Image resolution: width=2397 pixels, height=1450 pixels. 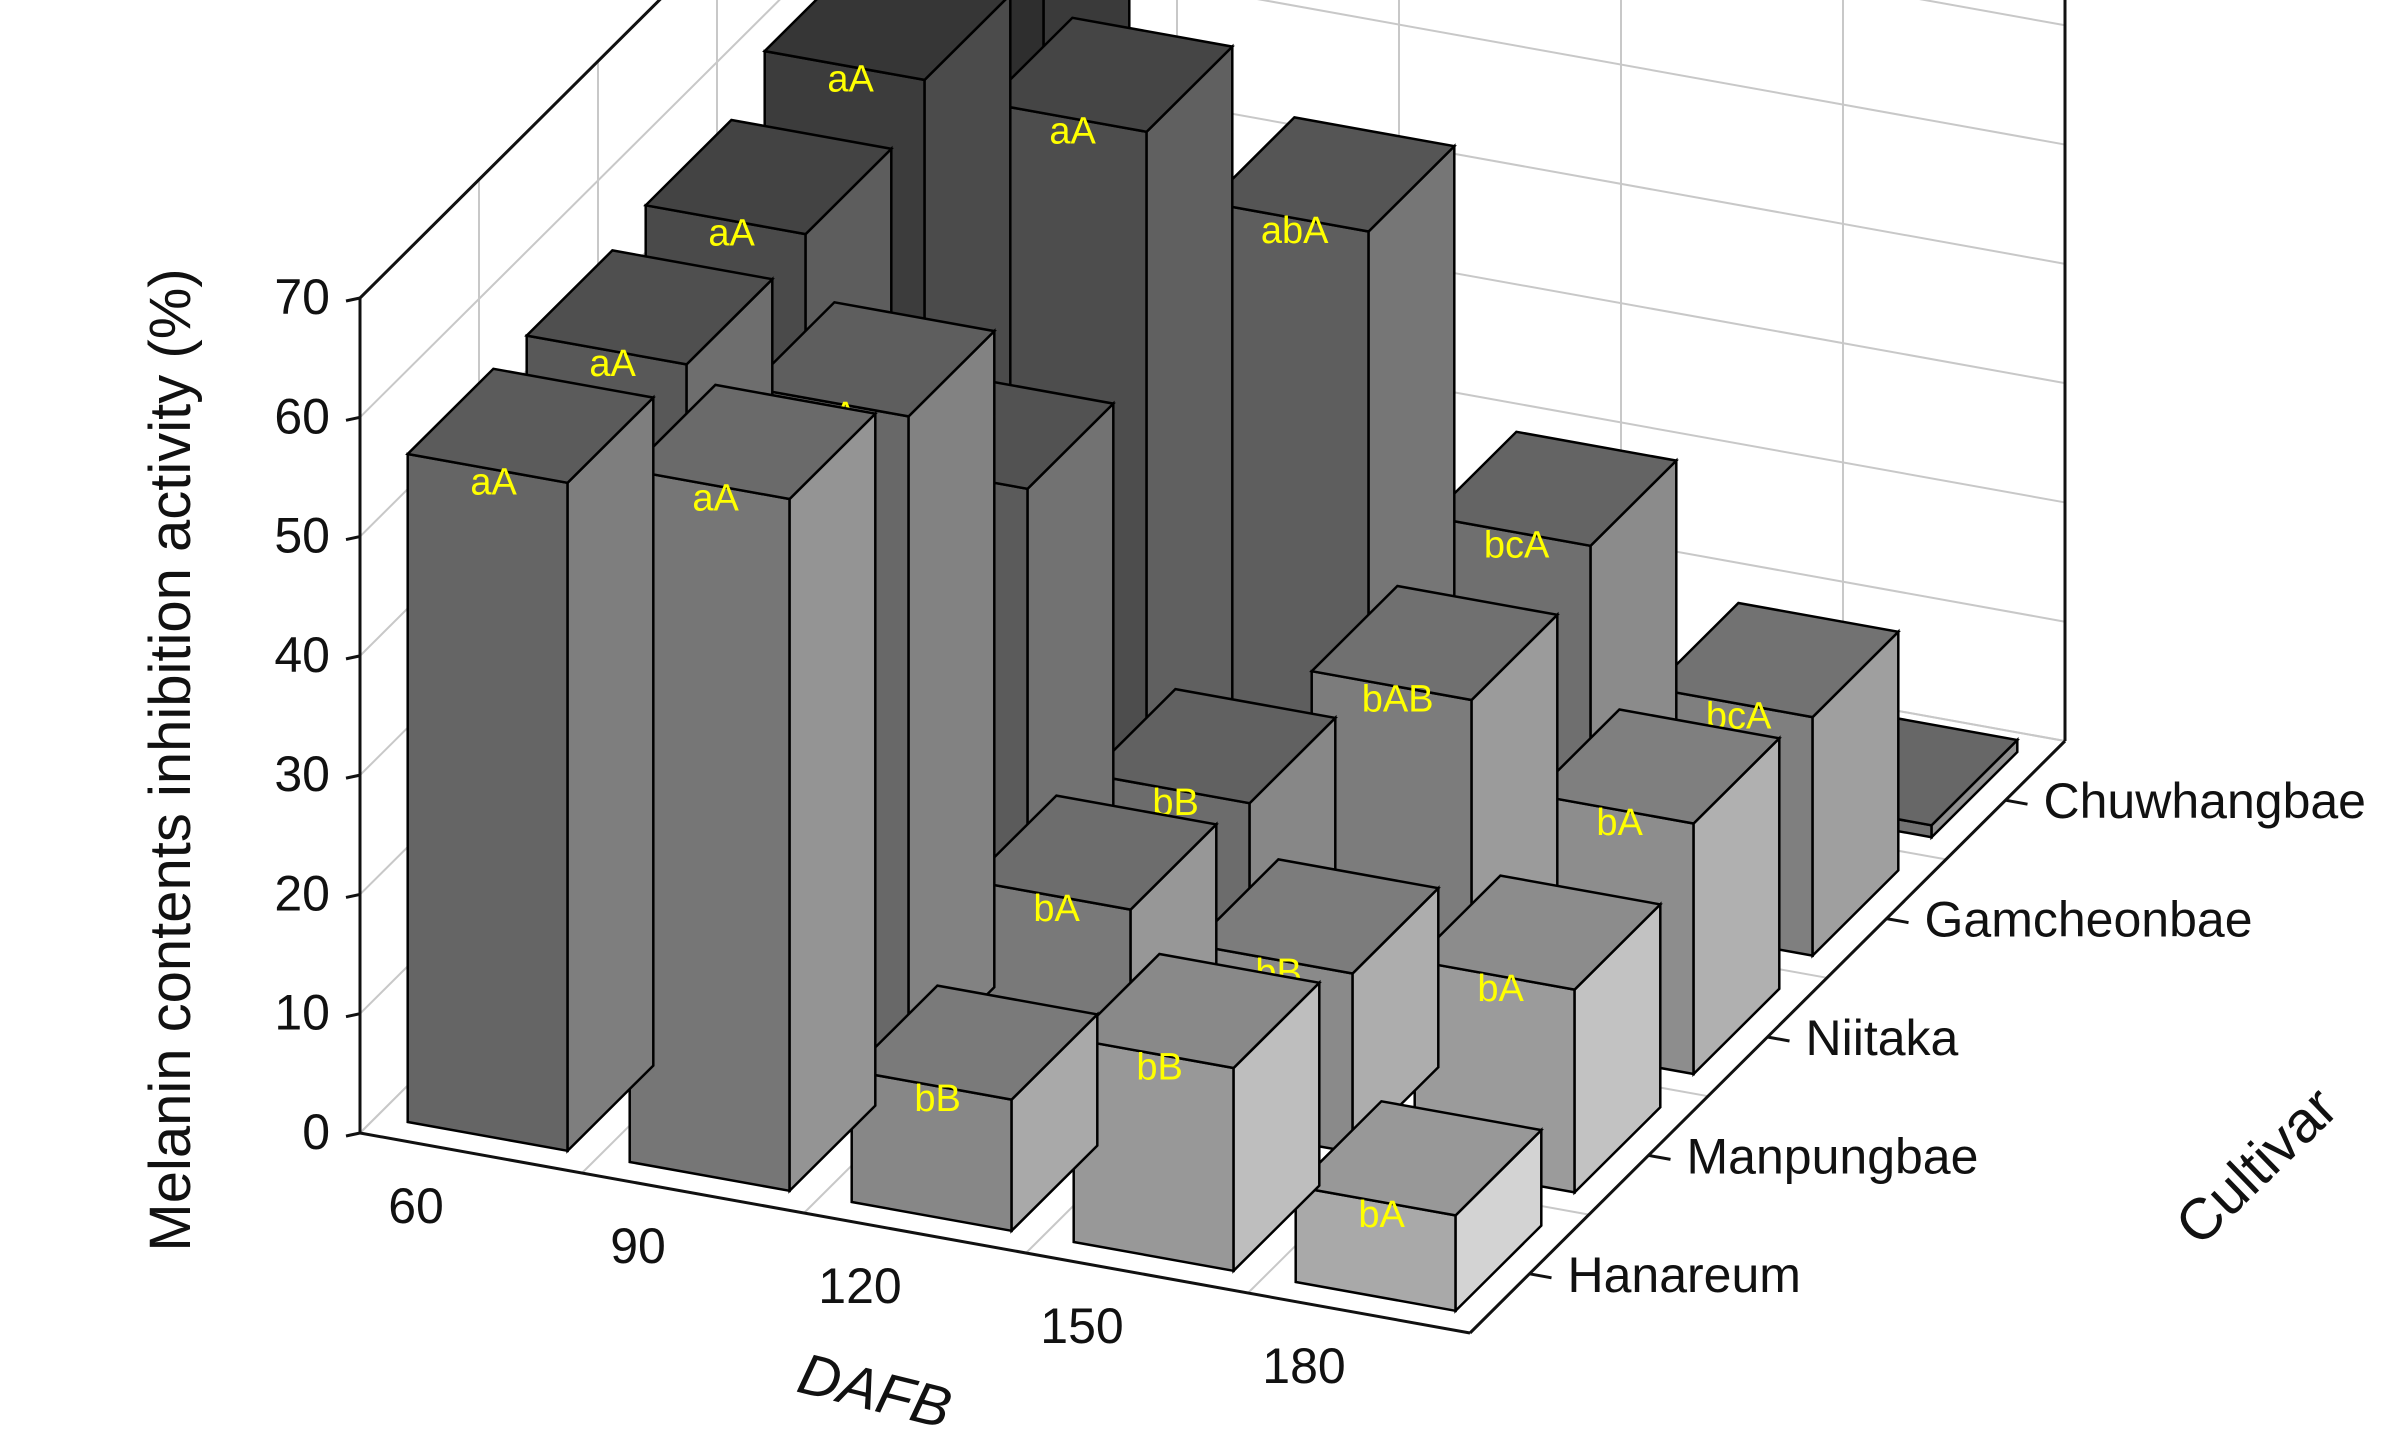 I want to click on y-axis-title: Melanin contents inhibition activity (%), so click(x=170, y=759).